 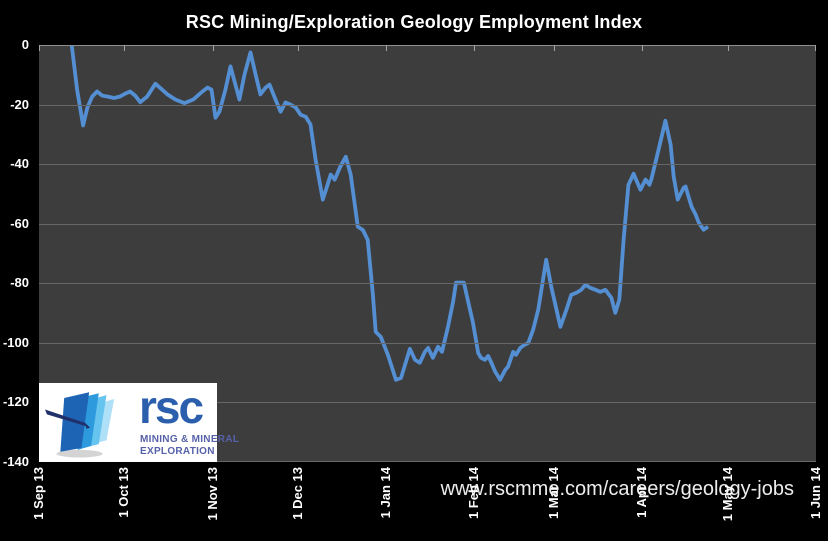 I want to click on rsc-logo-tagline: MINING & MINERAL EXPLORATION, so click(x=189, y=446).